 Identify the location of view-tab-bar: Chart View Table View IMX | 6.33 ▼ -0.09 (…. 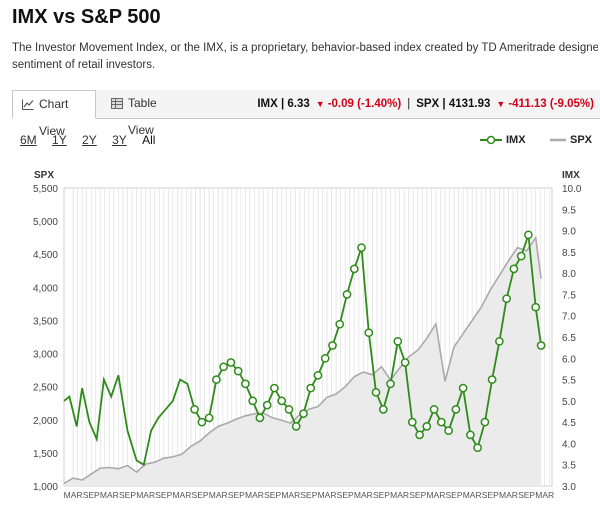
(306, 114).